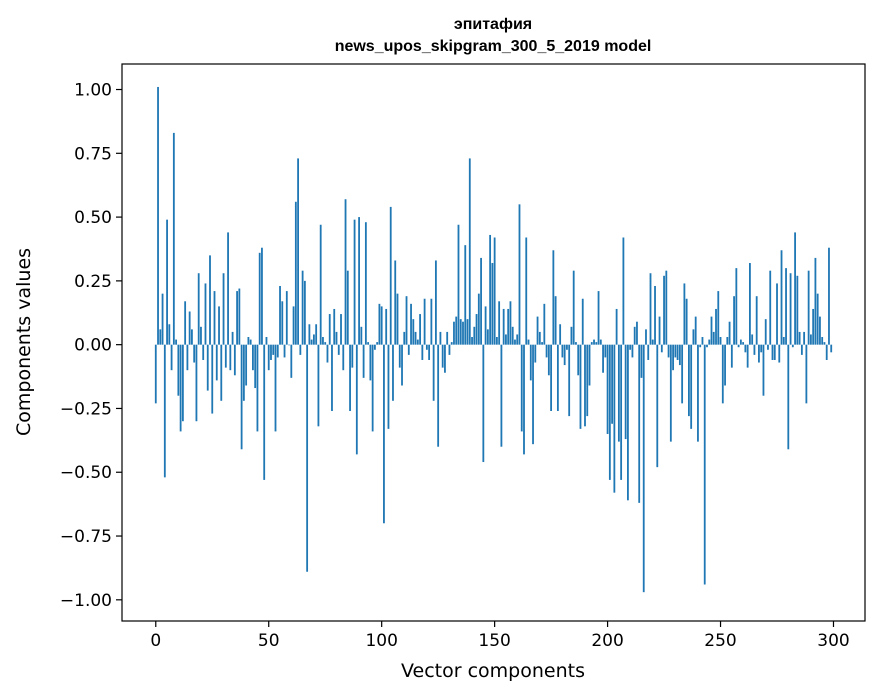 This screenshot has height=696, width=880. I want to click on x-tick-label: 100, so click(381, 641).